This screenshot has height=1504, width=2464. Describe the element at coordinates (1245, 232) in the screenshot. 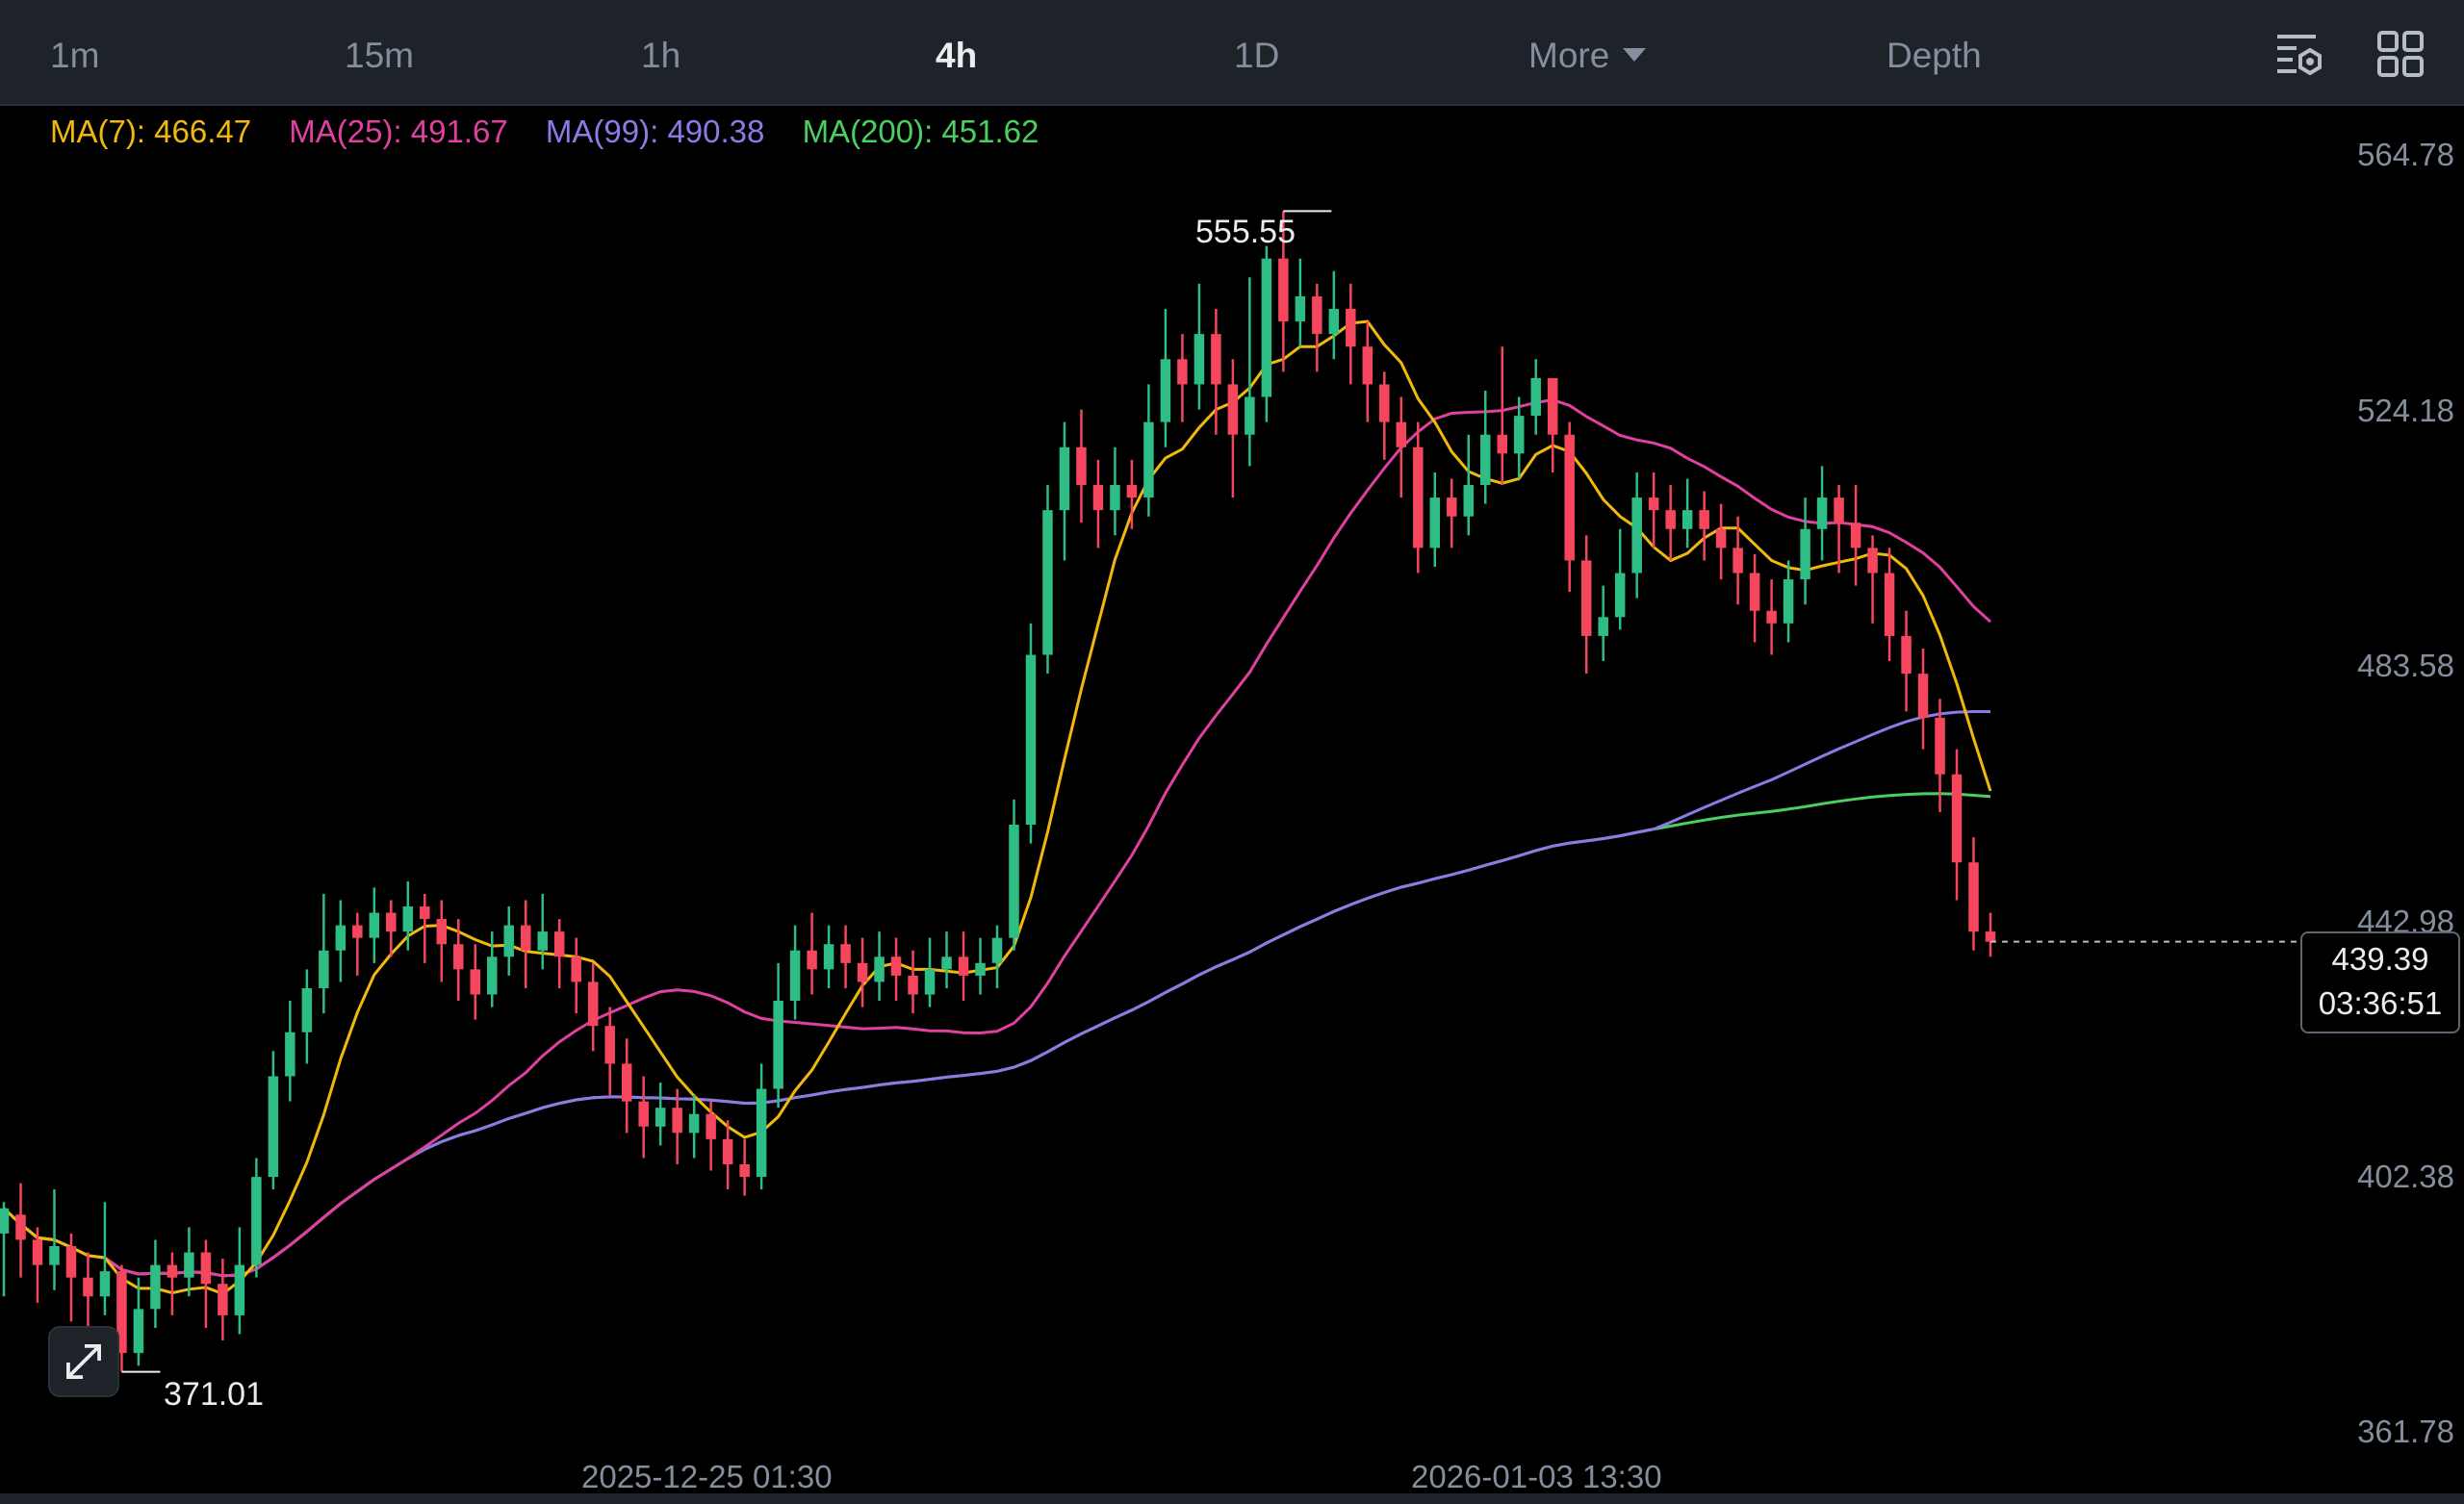

I see `high-price-label: 555.55` at that location.